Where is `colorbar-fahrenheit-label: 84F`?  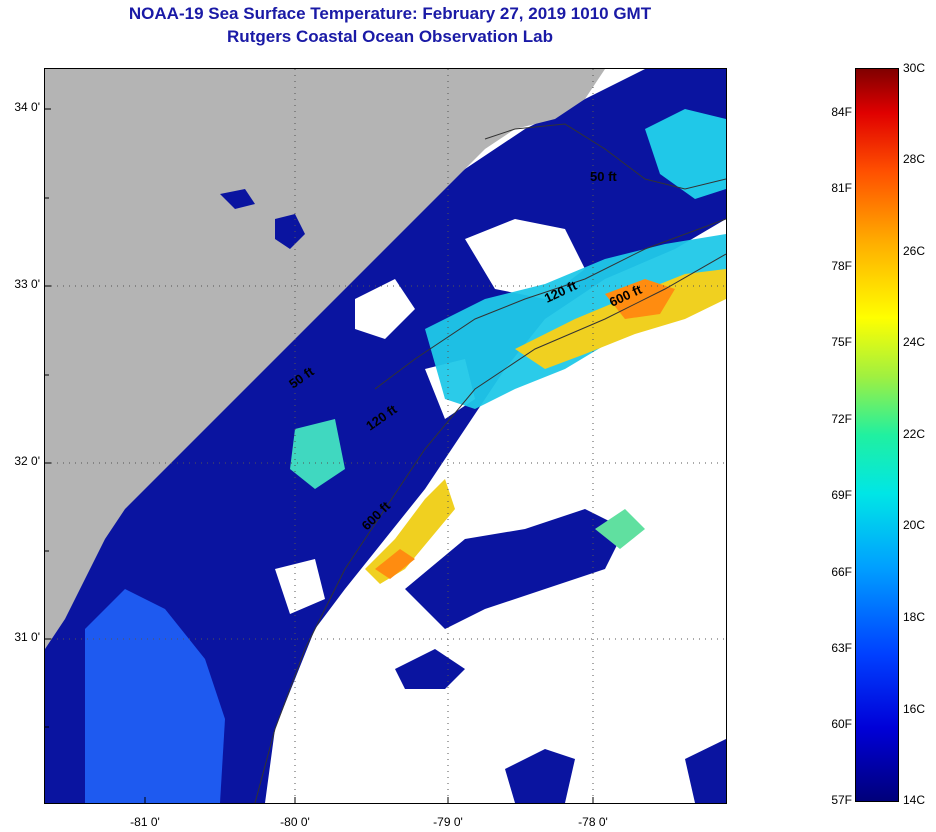
colorbar-fahrenheit-label: 84F is located at coordinates (841, 112).